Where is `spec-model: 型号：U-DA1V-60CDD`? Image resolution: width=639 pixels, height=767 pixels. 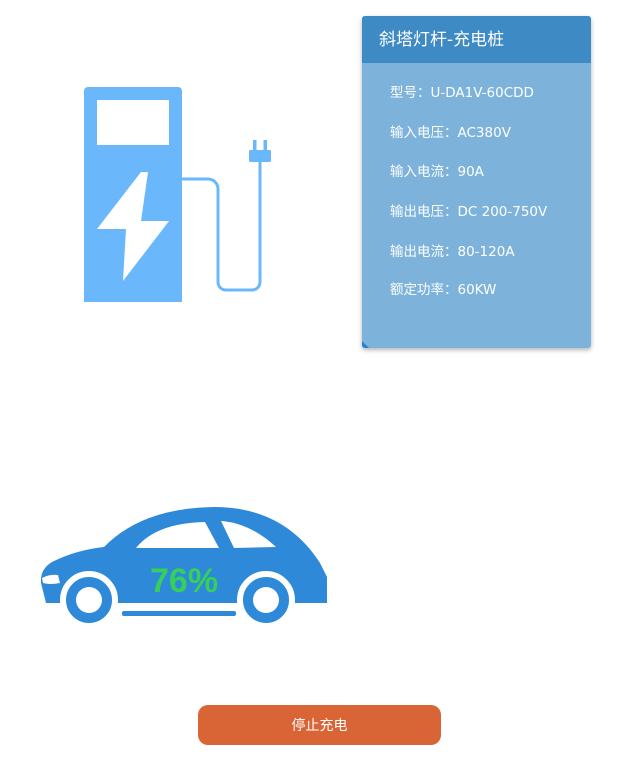
spec-model: 型号：U-DA1V-60CDD is located at coordinates (462, 93).